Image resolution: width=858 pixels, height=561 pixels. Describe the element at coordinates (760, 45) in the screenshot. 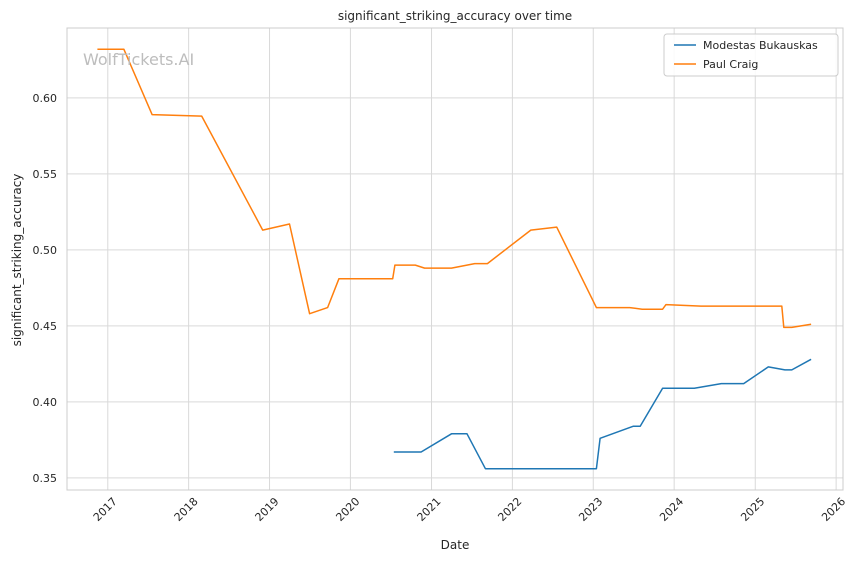

I see `legend-label-modestas-bukauskas: Modestas Bukauskas` at that location.